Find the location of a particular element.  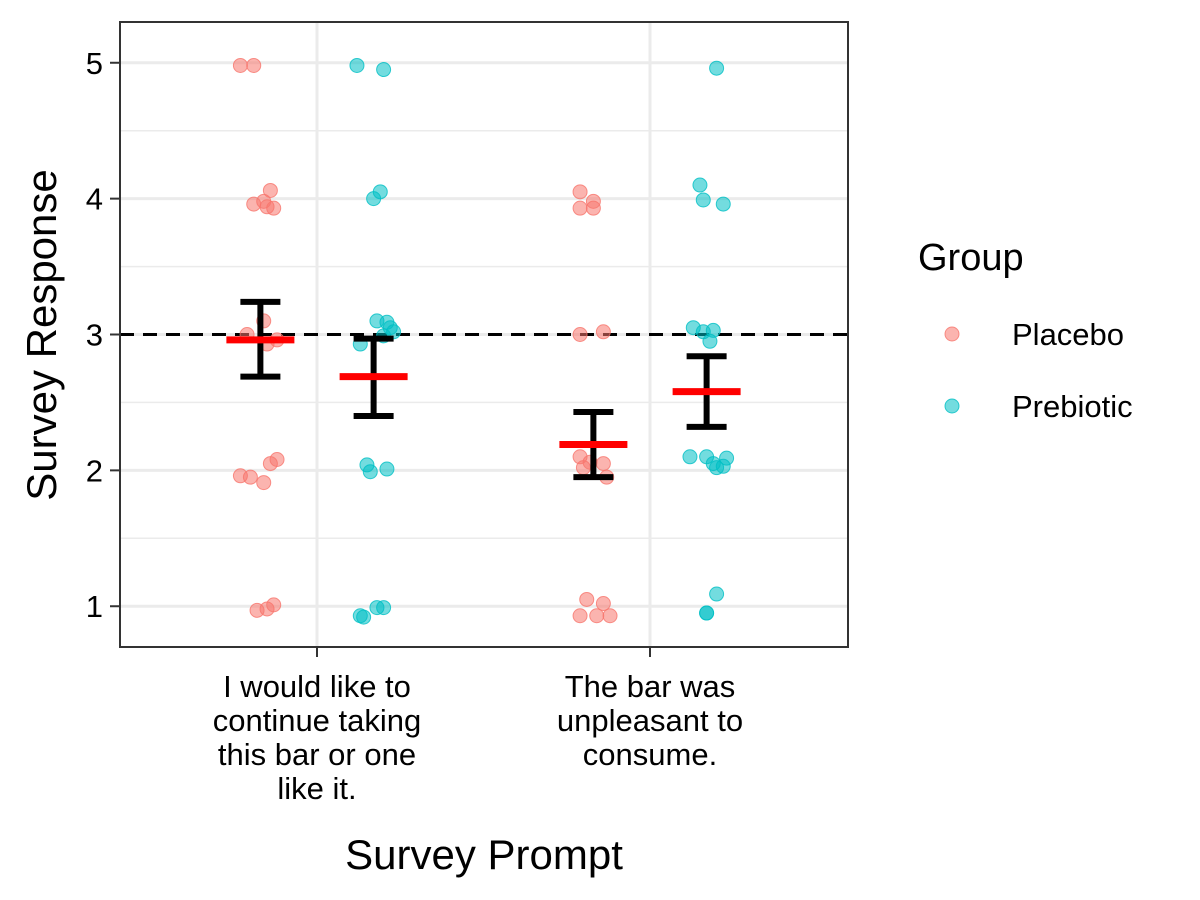

x-tick-label: unpleasant to is located at coordinates (650, 720).